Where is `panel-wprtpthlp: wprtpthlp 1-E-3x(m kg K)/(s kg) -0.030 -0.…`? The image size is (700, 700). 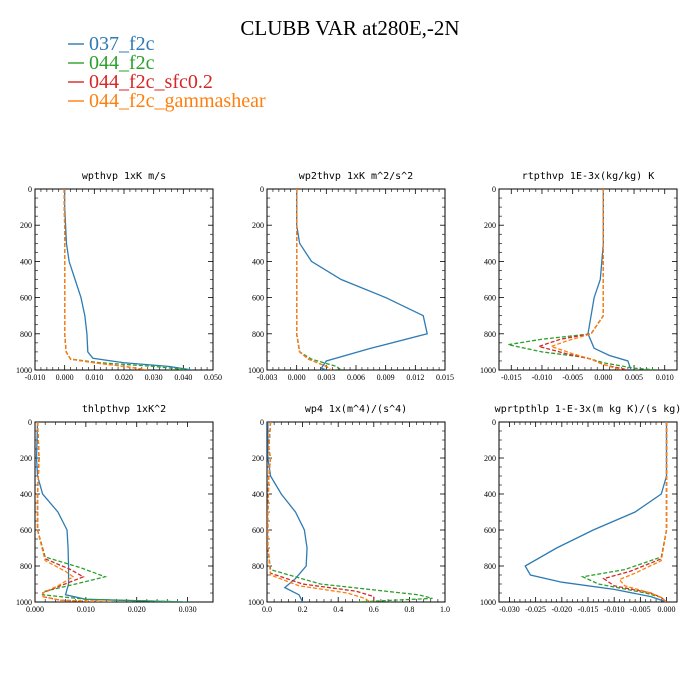
panel-wprtpthlp: wprtpthlp 1-E-3x(m kg K)/(s kg) -0.030 -0.… is located at coordinates (580, 509).